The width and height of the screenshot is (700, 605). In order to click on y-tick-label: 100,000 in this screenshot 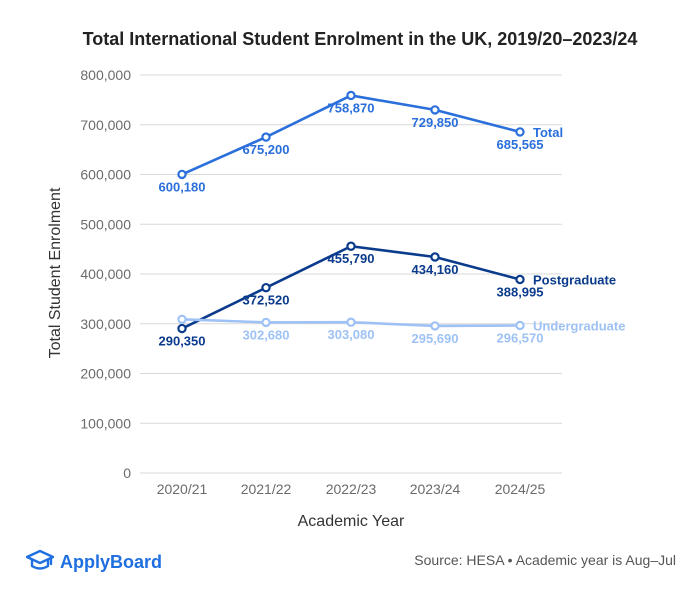, I will do `click(105, 423)`.